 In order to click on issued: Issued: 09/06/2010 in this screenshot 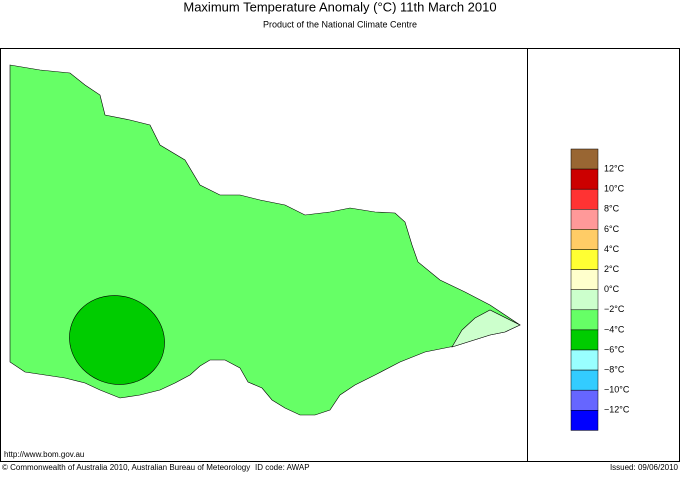, I will do `click(644, 467)`.